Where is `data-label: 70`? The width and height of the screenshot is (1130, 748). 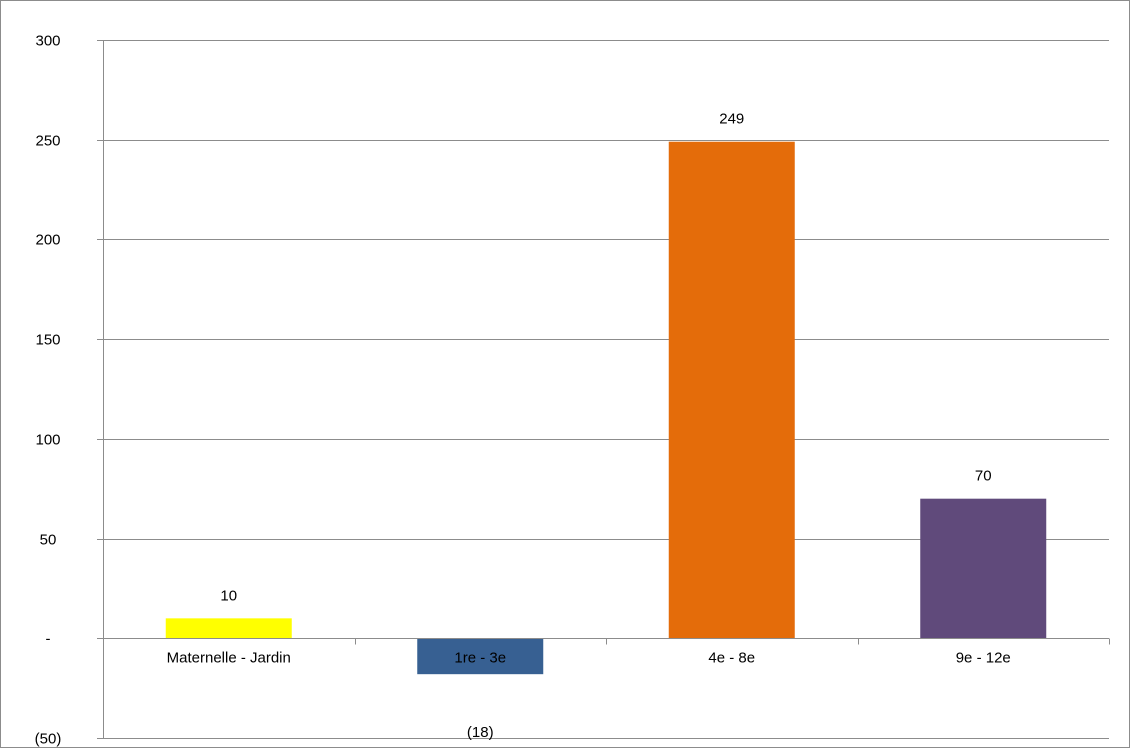 data-label: 70 is located at coordinates (983, 476).